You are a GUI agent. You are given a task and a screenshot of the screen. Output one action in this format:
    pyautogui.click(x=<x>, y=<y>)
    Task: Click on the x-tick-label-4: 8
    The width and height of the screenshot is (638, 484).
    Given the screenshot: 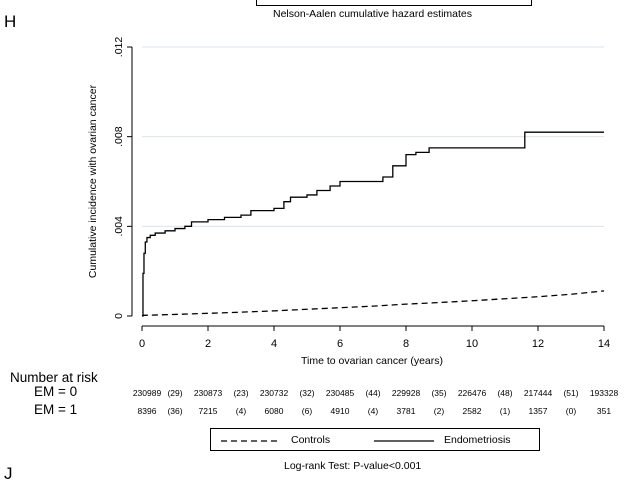 What is the action you would take?
    pyautogui.click(x=406, y=344)
    